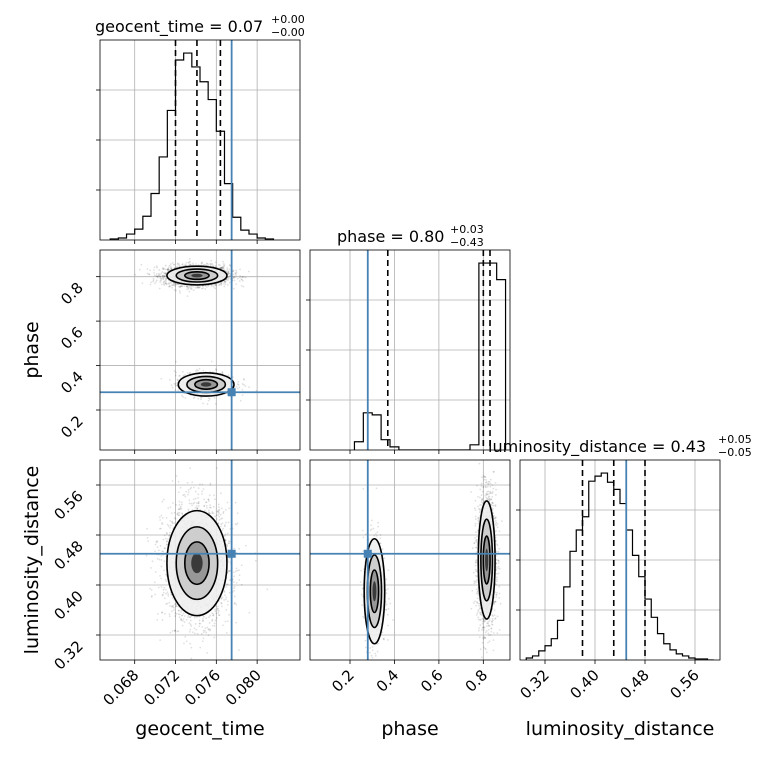 This screenshot has width=760, height=760. I want to click on hist-panel-geocent_time, so click(198, 142).